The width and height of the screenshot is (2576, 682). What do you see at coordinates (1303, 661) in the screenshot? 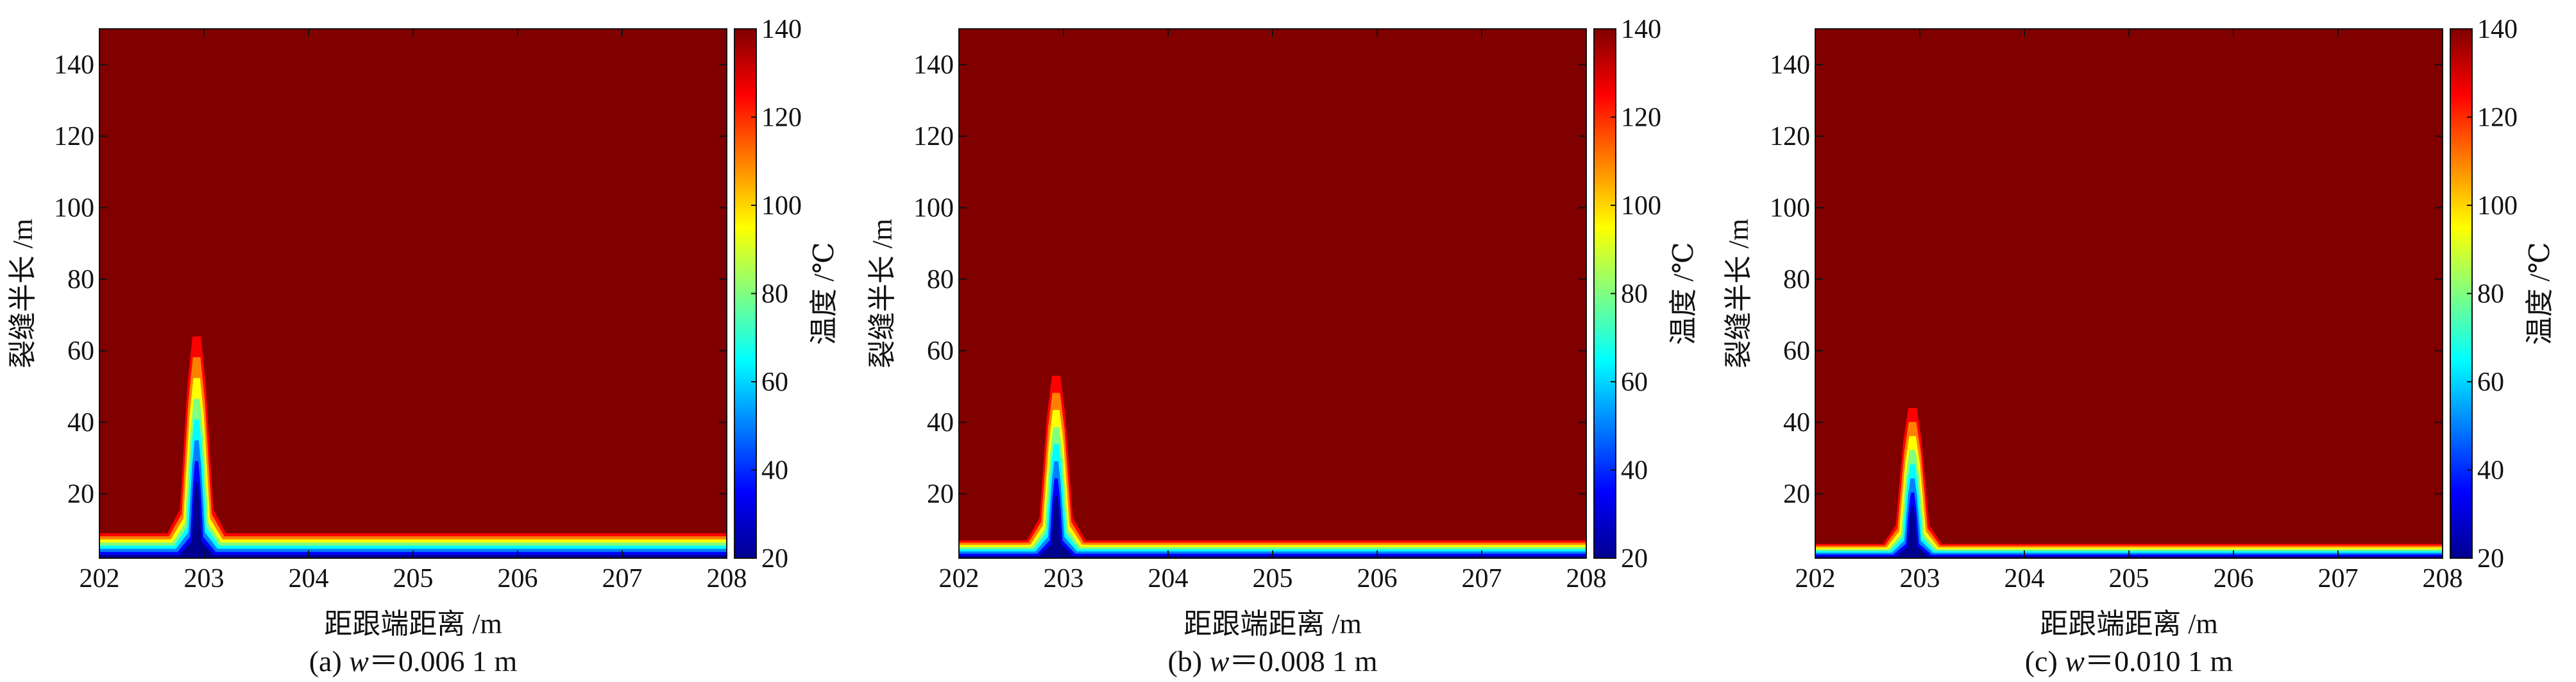
I see `caption-value: ＝0.008 1 m` at bounding box center [1303, 661].